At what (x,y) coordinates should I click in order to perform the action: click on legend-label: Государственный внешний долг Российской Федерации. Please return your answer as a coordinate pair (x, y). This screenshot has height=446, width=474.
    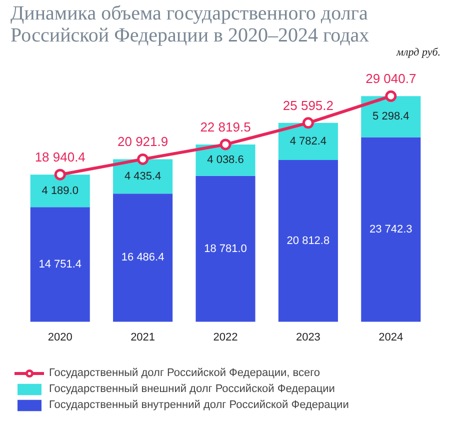
    Looking at the image, I should click on (192, 389).